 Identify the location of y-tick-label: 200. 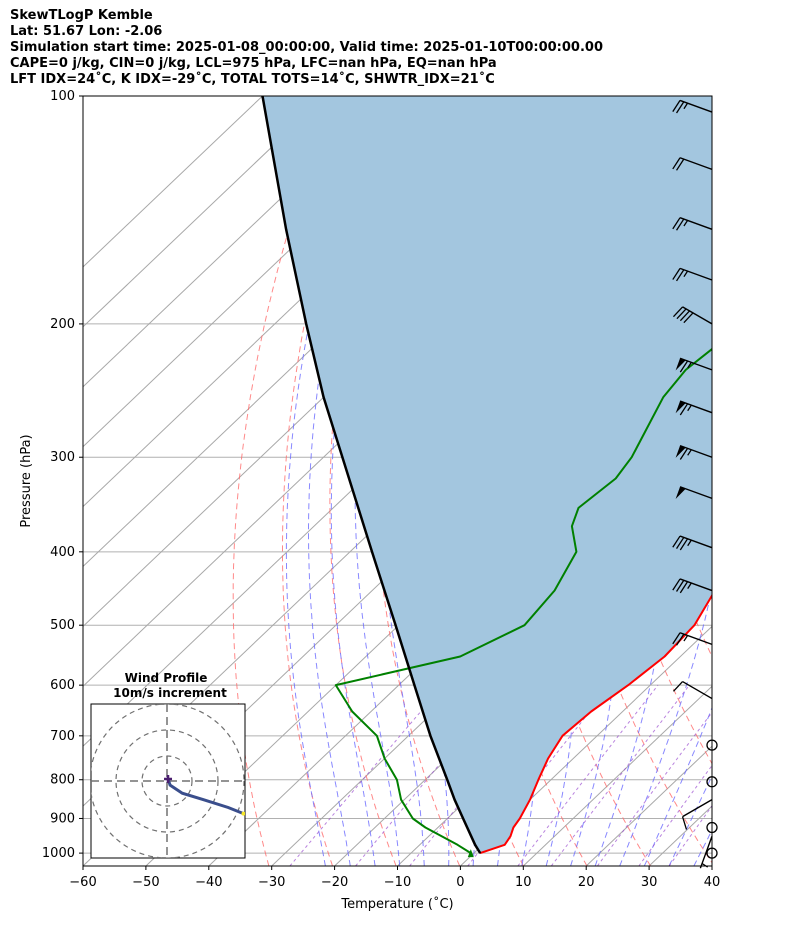
(62, 324).